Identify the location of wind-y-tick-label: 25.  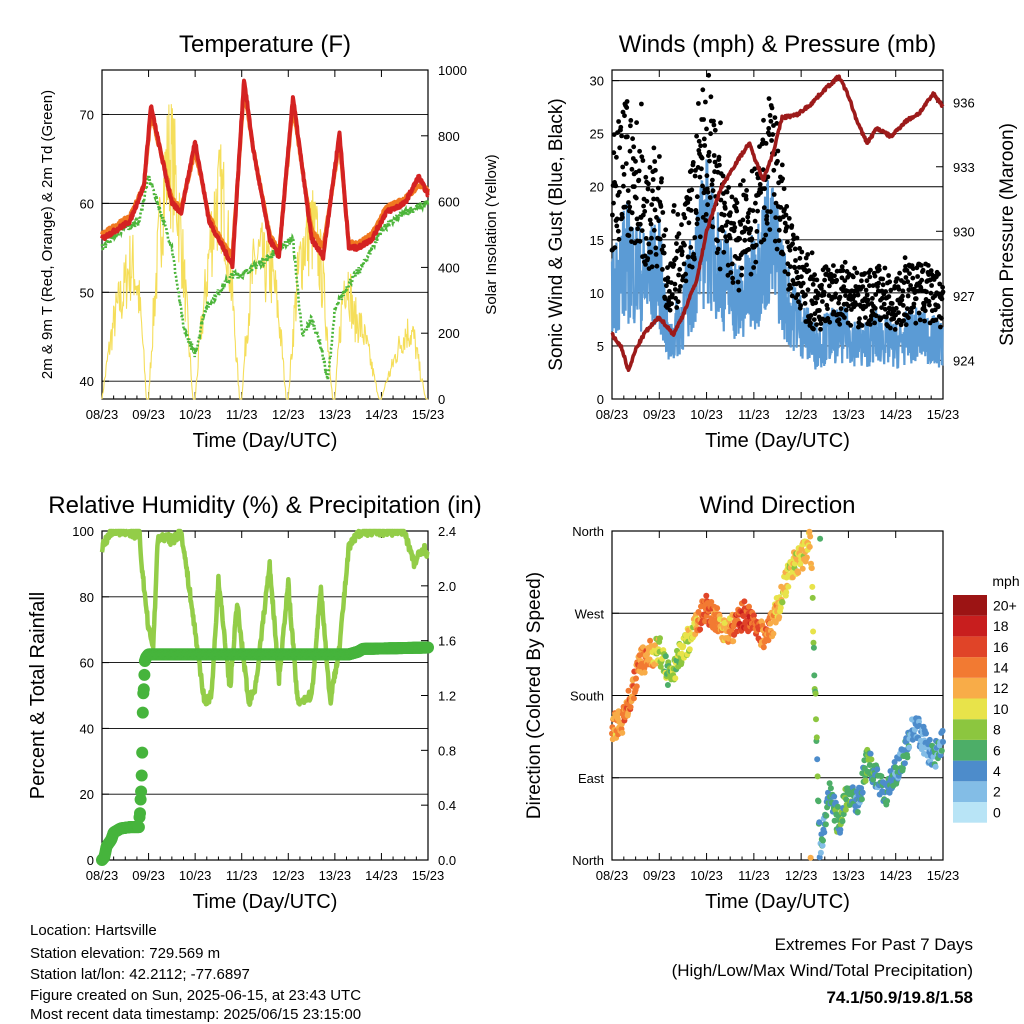
(597, 134).